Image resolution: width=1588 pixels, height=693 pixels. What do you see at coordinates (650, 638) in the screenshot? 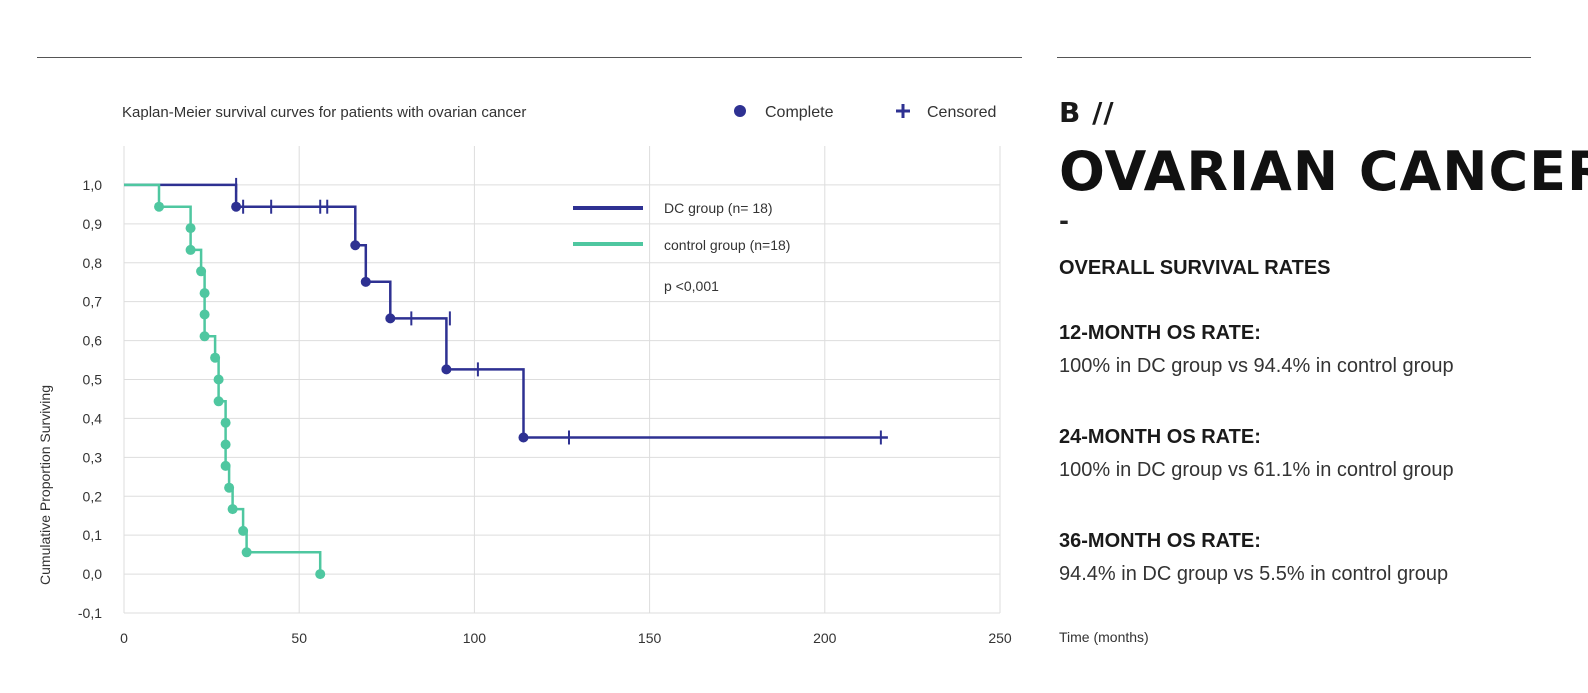
I see `x-tick-label: 150` at bounding box center [650, 638].